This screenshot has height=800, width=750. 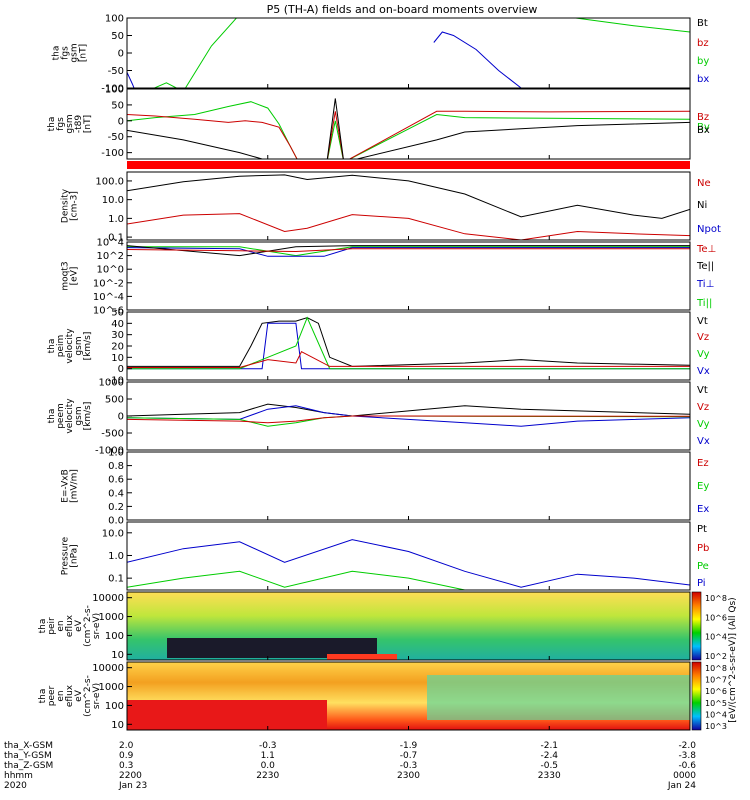 What do you see at coordinates (272, 648) in the screenshot?
I see `low-energy-band` at bounding box center [272, 648].